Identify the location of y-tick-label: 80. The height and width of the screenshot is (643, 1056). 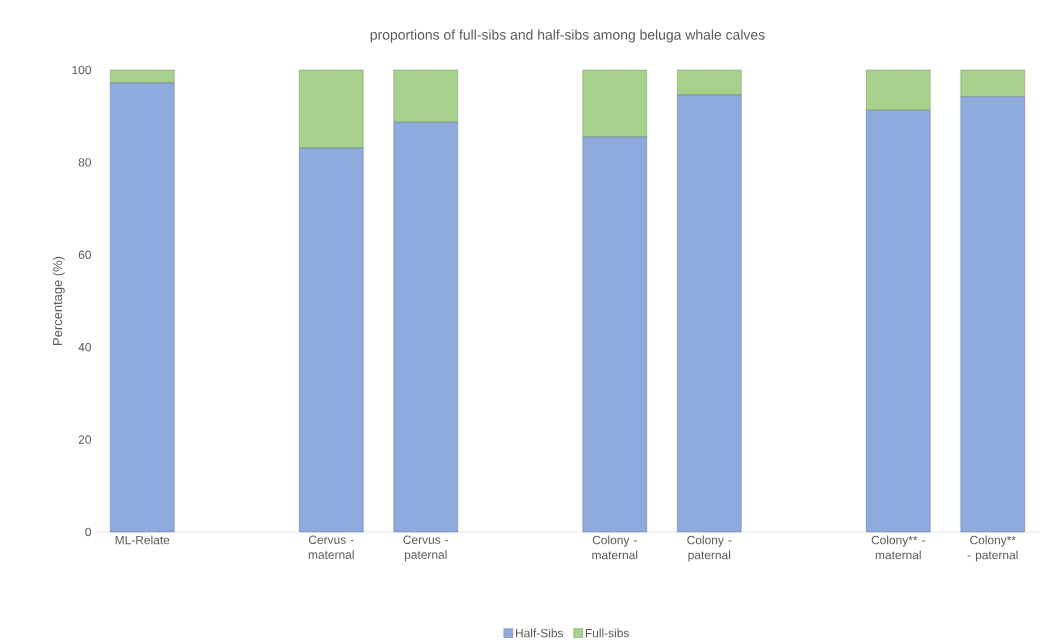
(85, 162).